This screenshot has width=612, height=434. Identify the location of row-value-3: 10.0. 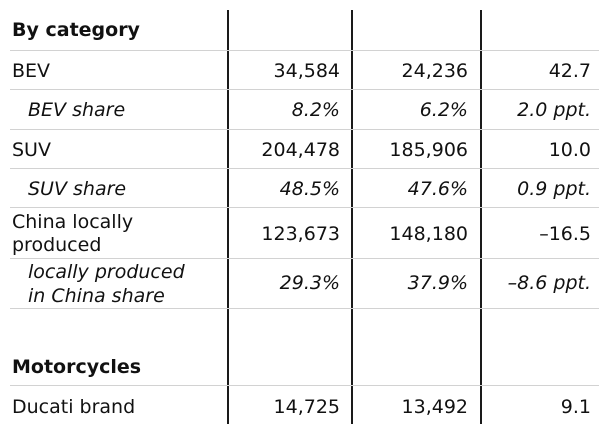
(569, 150).